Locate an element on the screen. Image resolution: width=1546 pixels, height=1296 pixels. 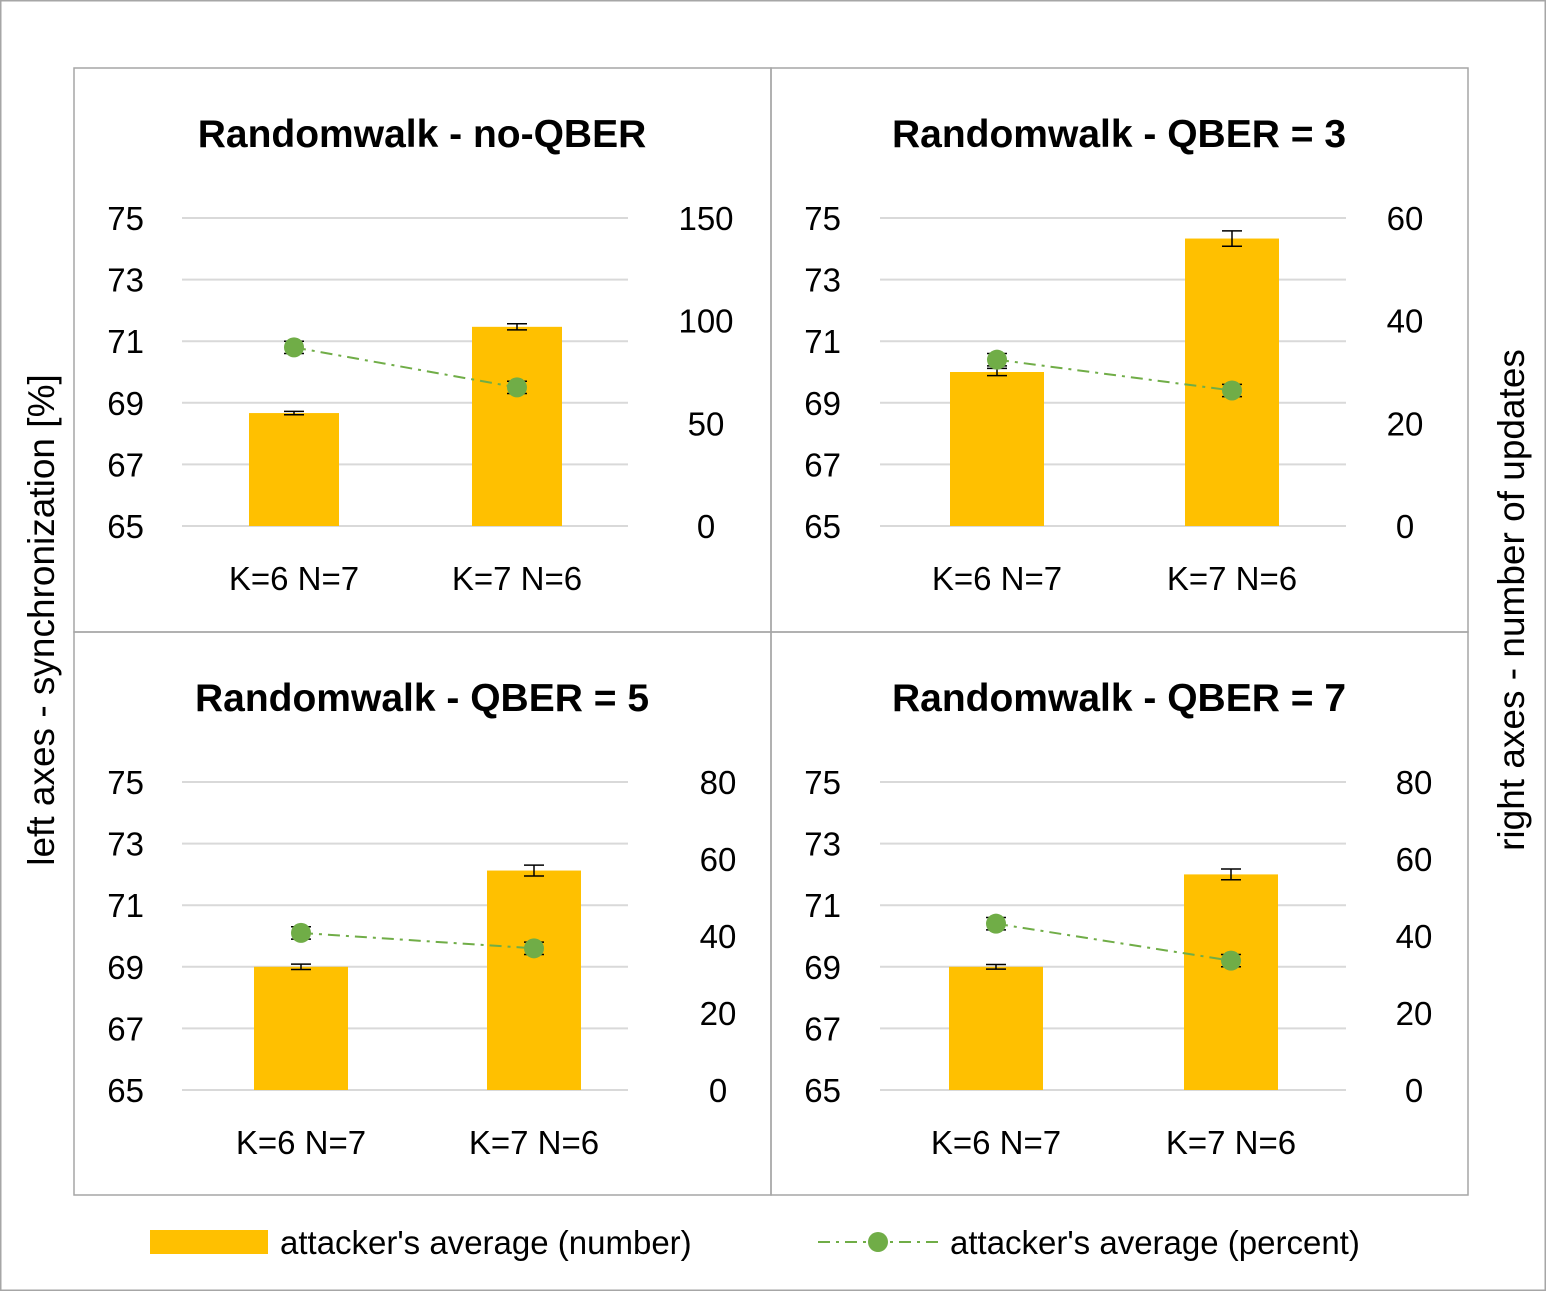
legend-bar-swatch is located at coordinates (209, 1242).